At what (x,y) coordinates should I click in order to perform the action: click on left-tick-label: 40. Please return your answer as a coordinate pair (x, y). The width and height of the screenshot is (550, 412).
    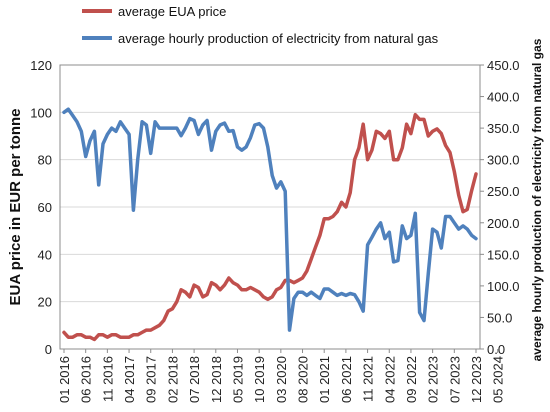
    Looking at the image, I should click on (45, 254).